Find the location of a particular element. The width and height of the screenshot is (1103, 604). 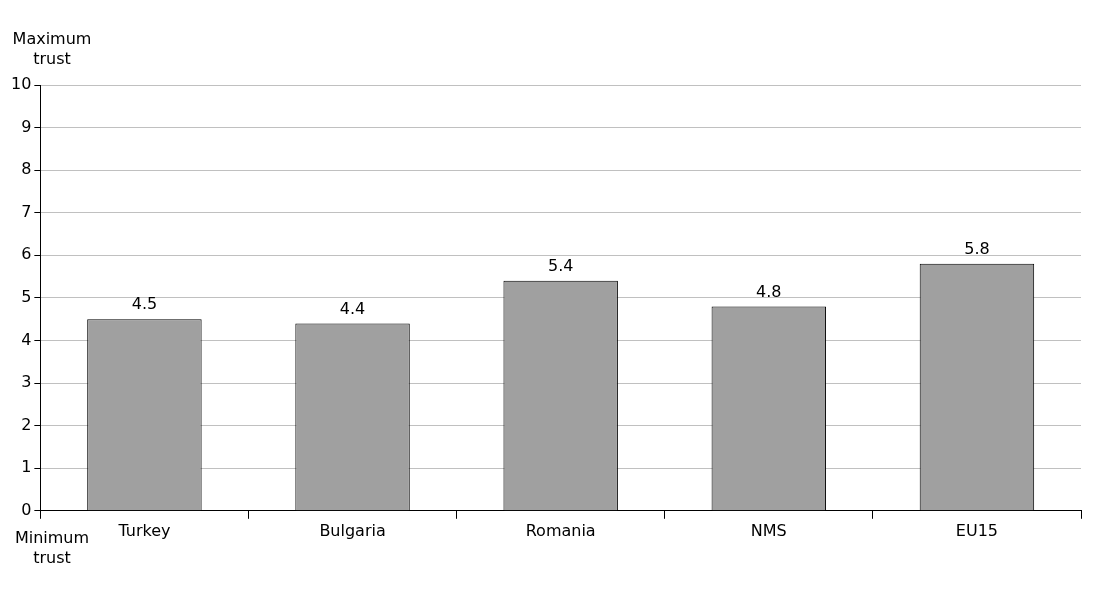

x-tick-label: EU15 is located at coordinates (977, 530).